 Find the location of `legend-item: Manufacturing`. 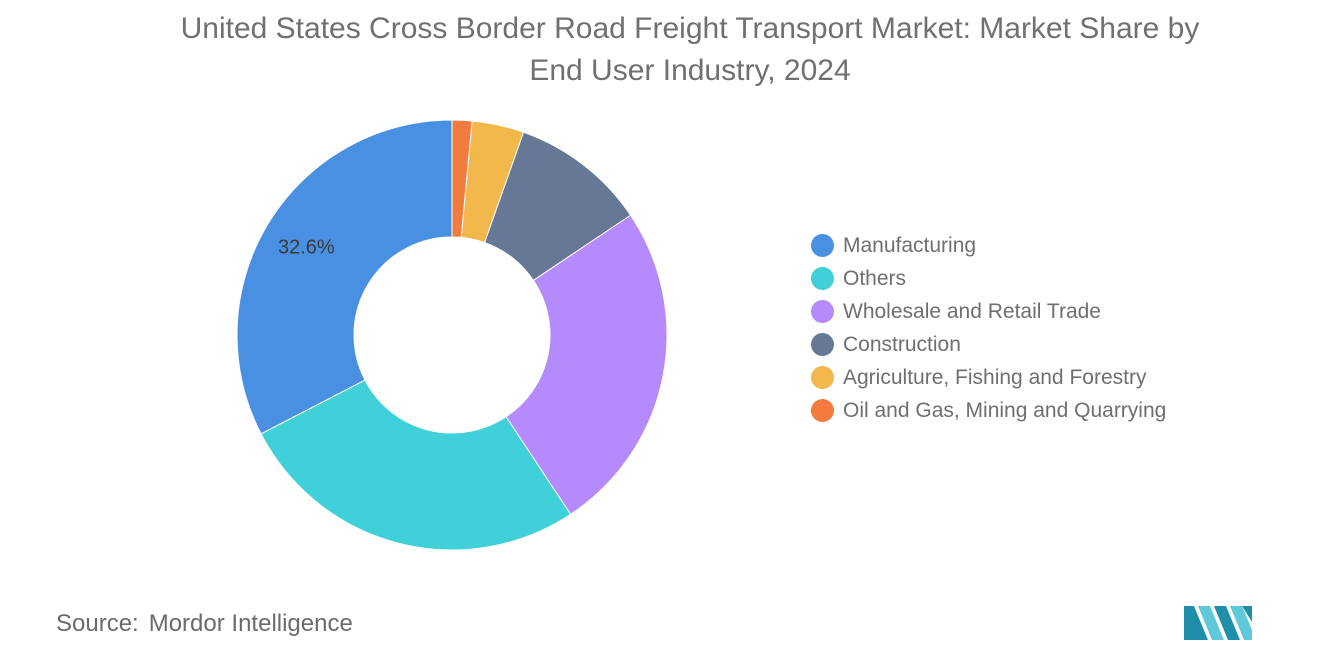

legend-item: Manufacturing is located at coordinates (1046, 245).